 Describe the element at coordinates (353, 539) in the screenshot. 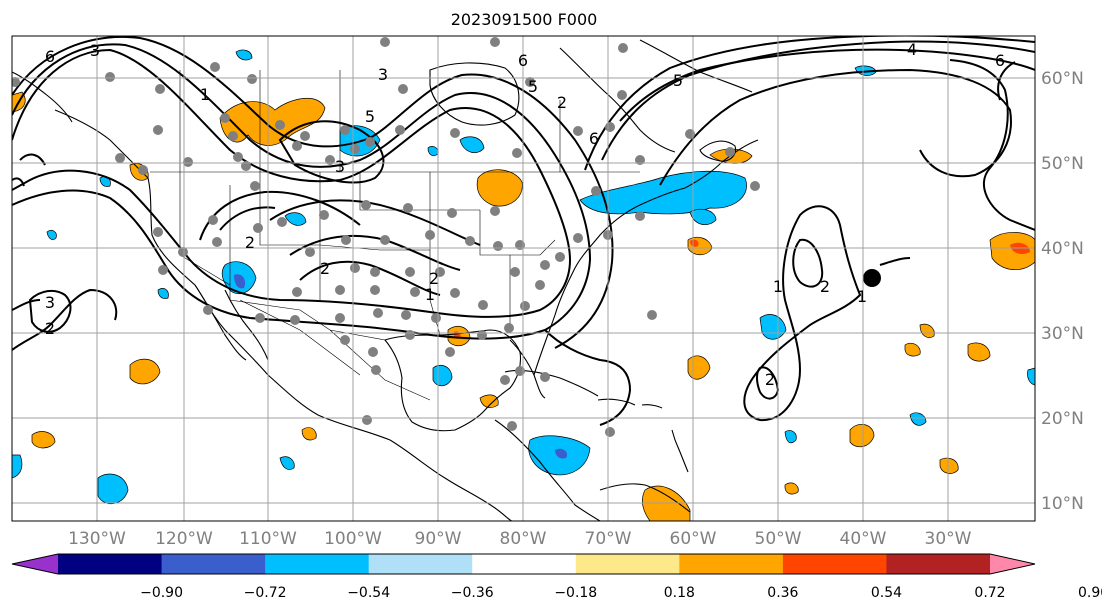

I see `longitude-label: 100°W` at that location.